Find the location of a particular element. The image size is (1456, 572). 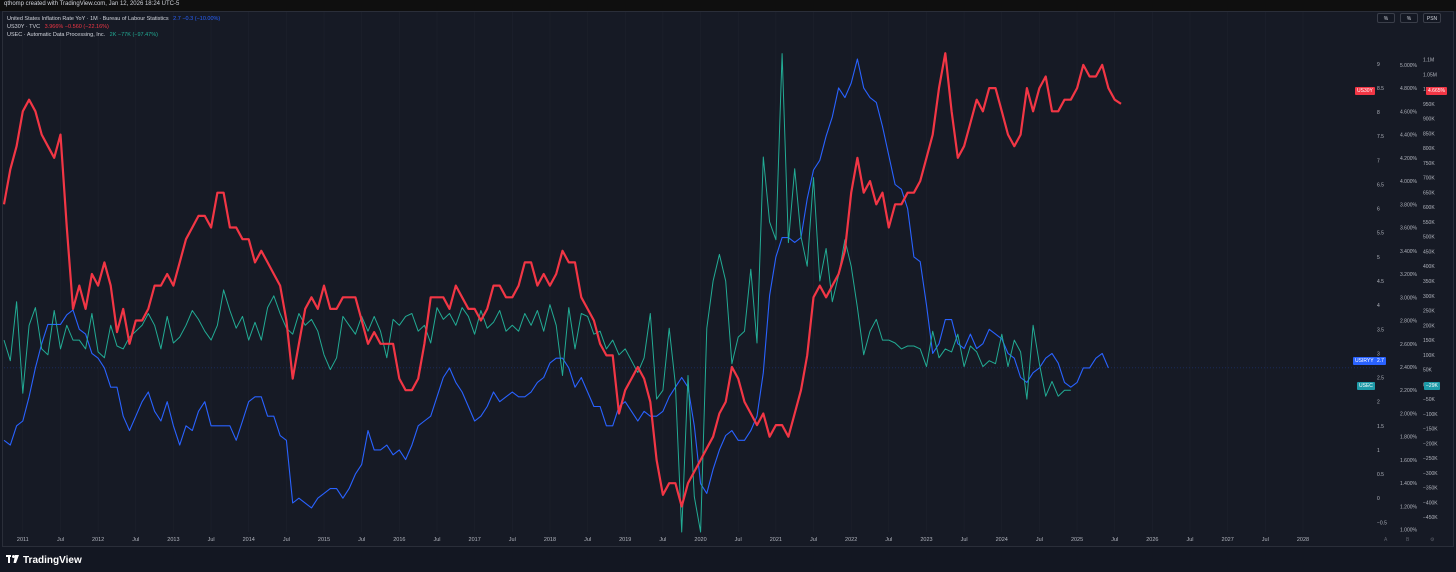

y-tick-label-usec: −350K is located at coordinates (1430, 489).